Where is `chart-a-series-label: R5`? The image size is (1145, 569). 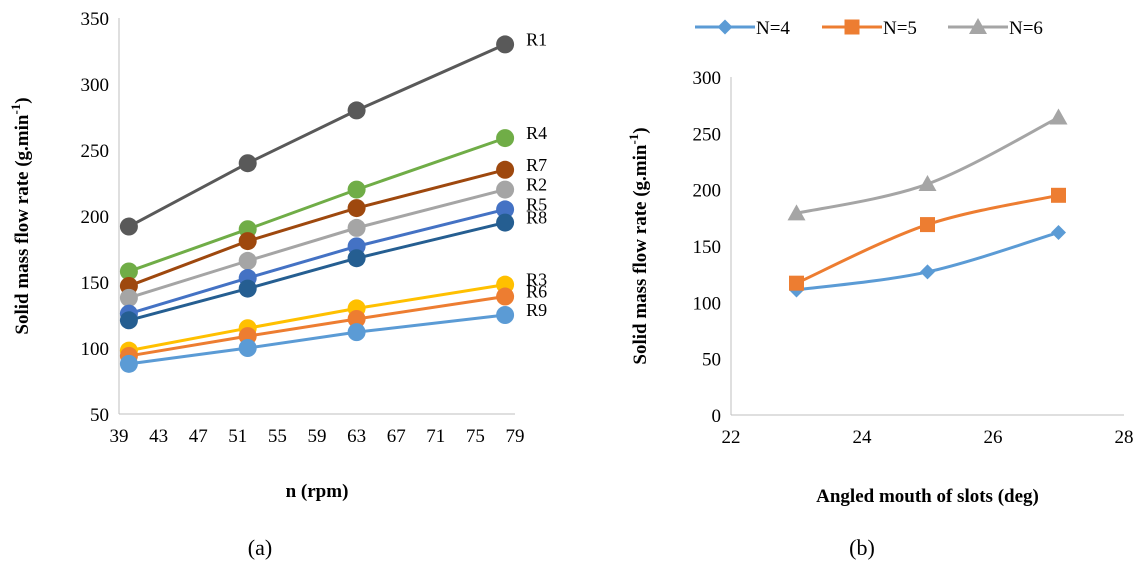
chart-a-series-label: R5 is located at coordinates (536, 204).